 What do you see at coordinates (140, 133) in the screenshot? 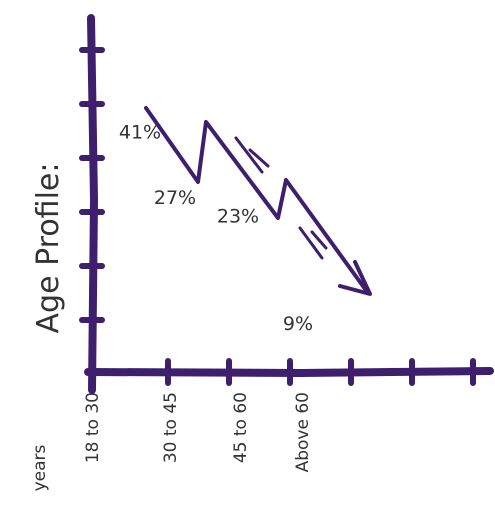
I see `data-label: 41%` at bounding box center [140, 133].